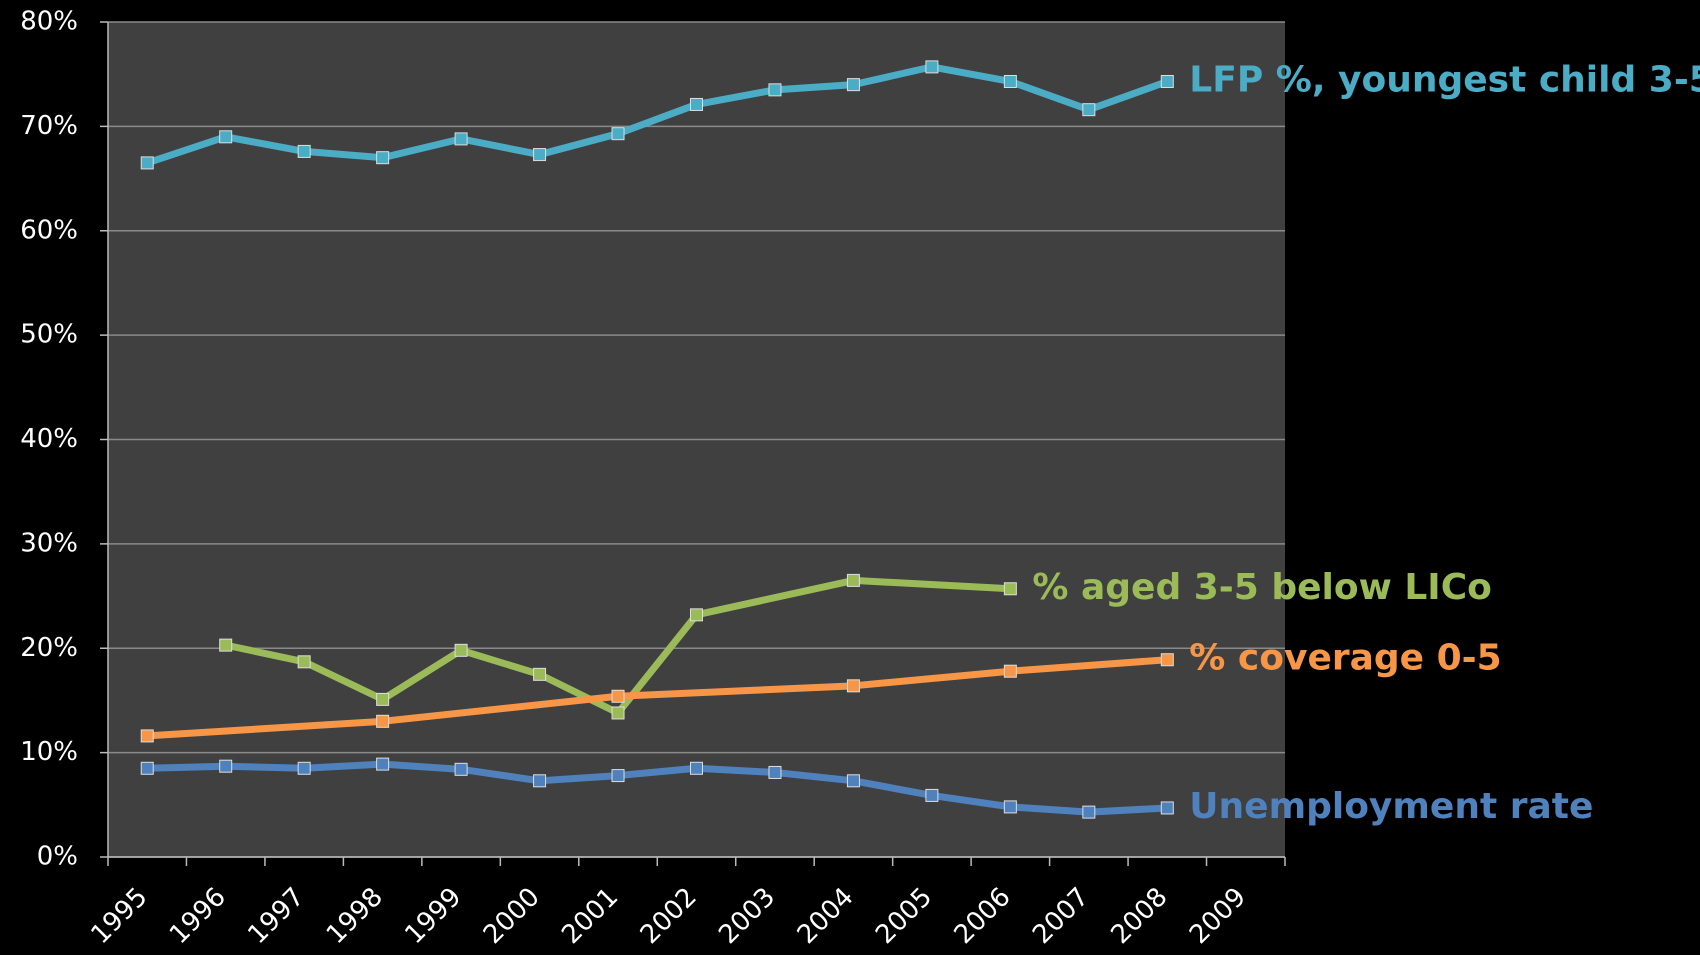 The height and width of the screenshot is (955, 1700). I want to click on x-tick-label: 2007, so click(1061, 916).